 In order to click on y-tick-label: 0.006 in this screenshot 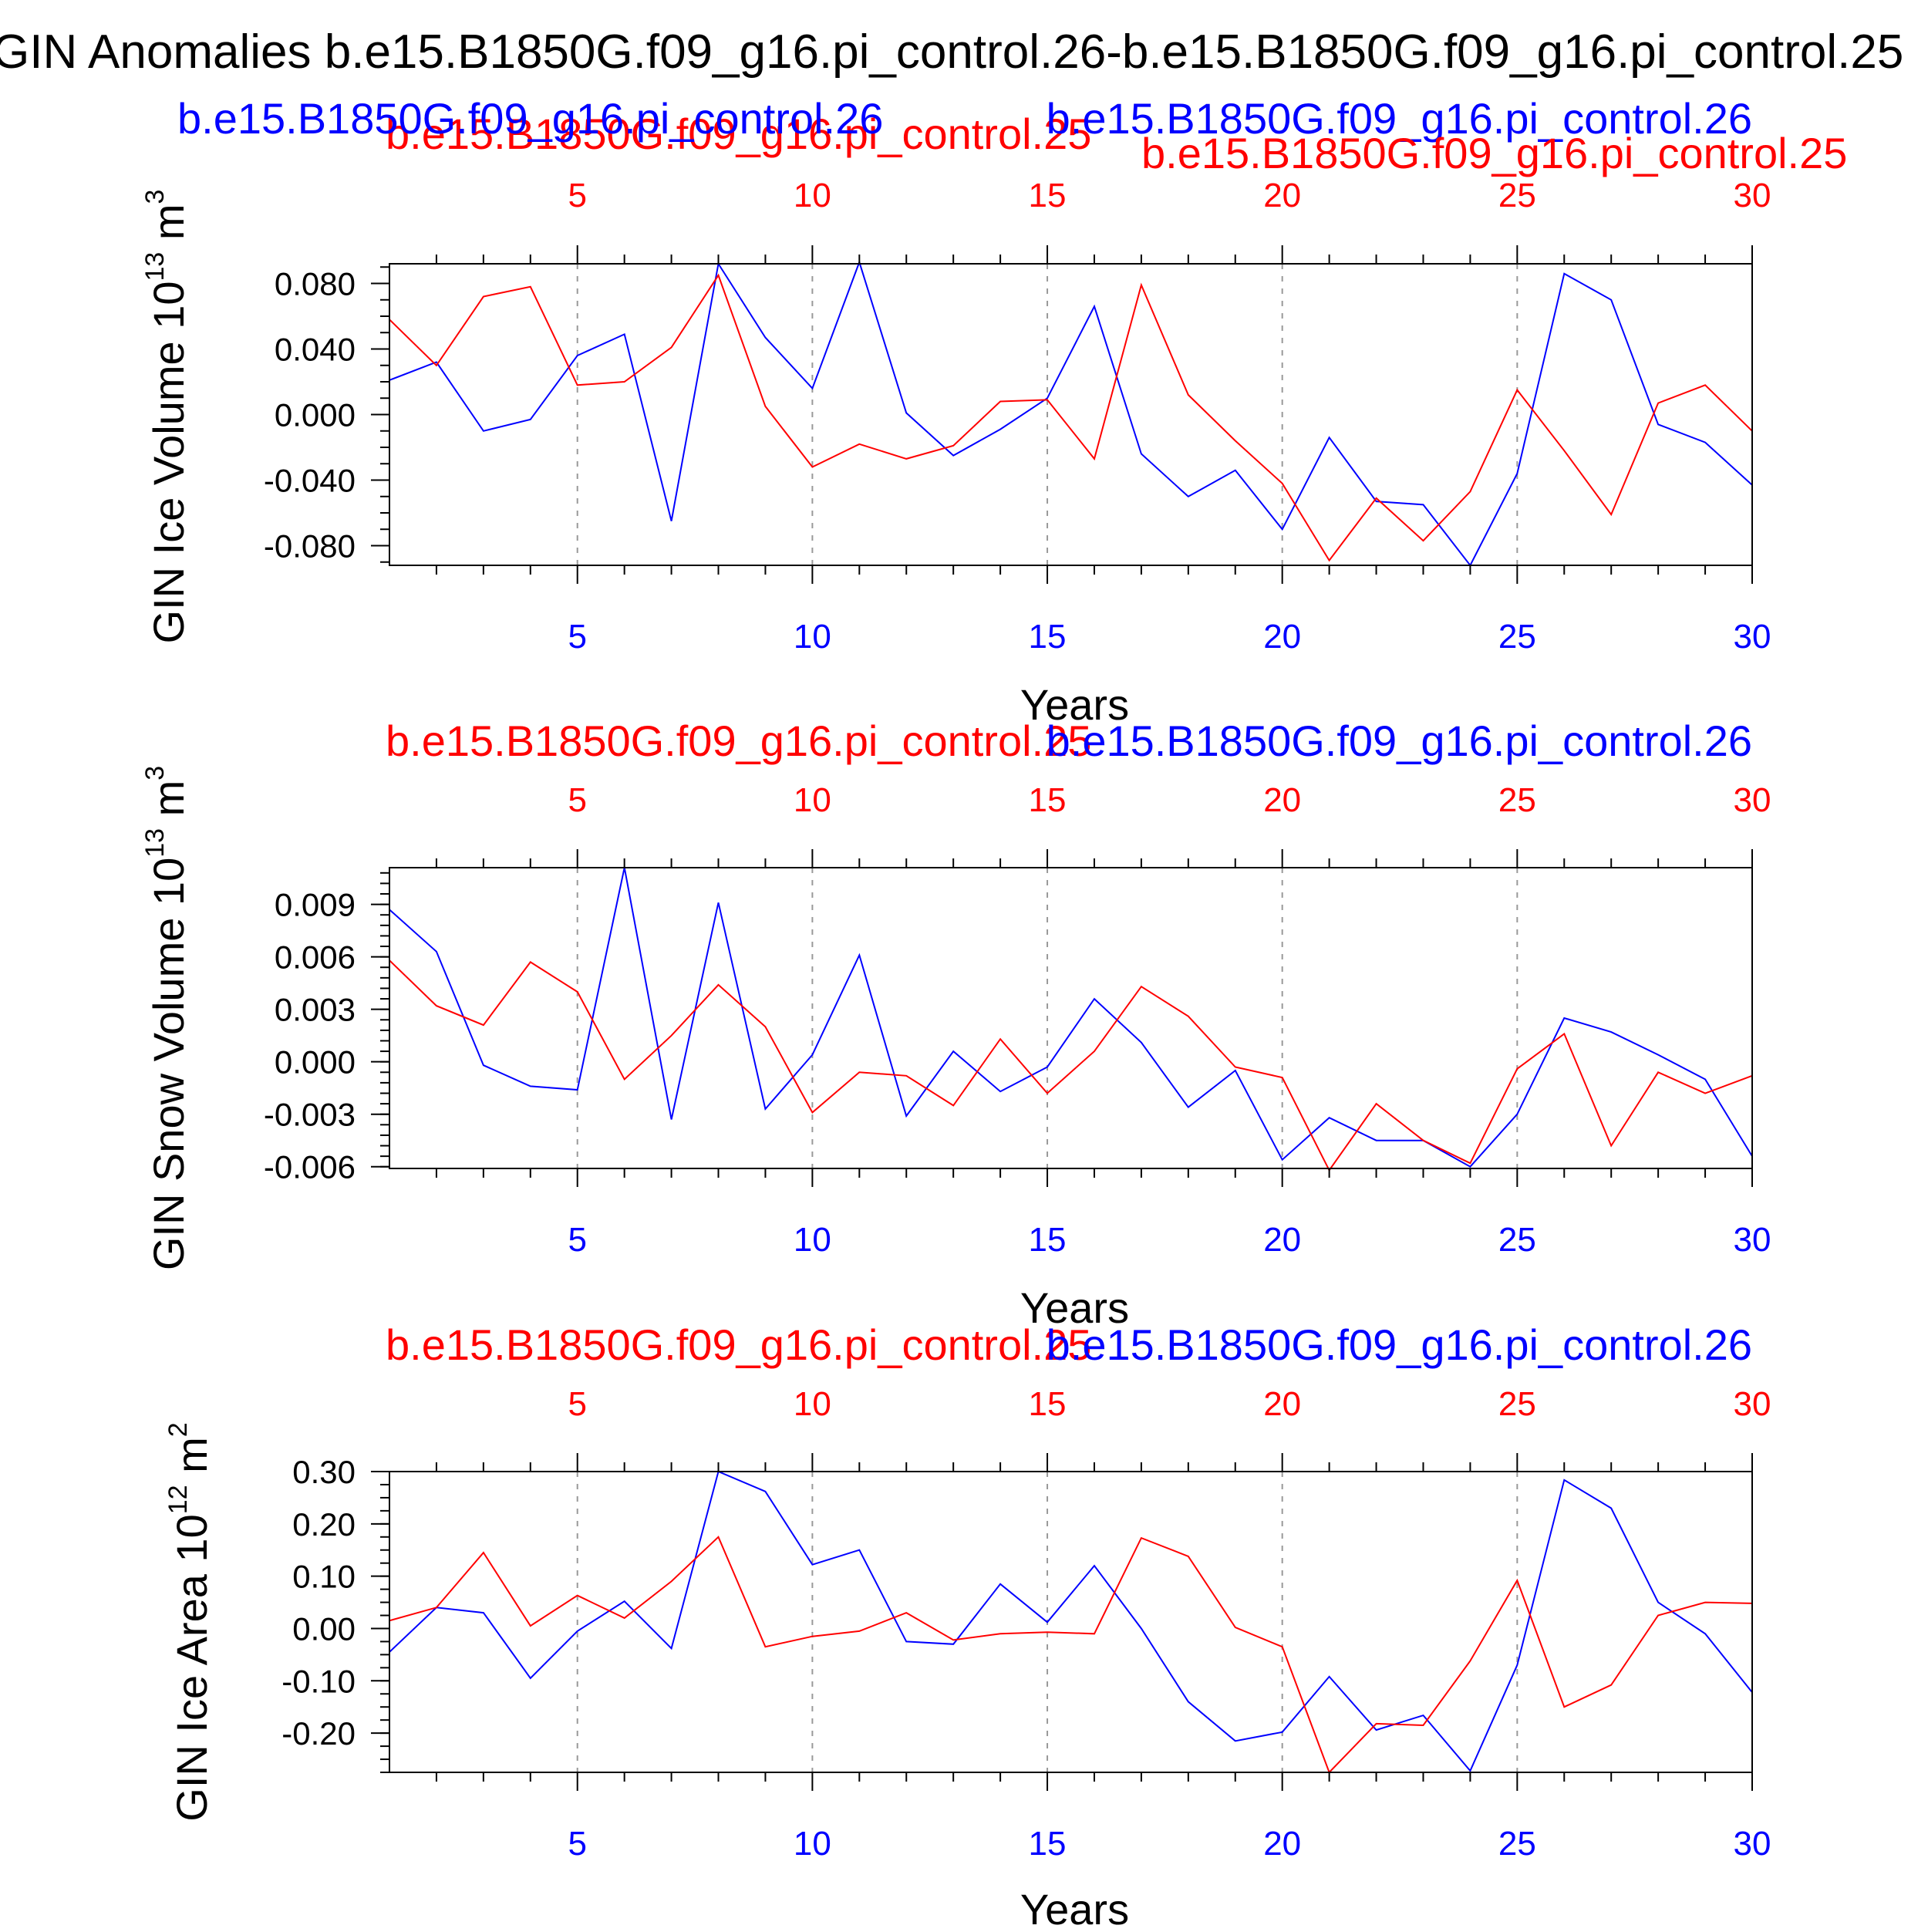, I will do `click(315, 957)`.